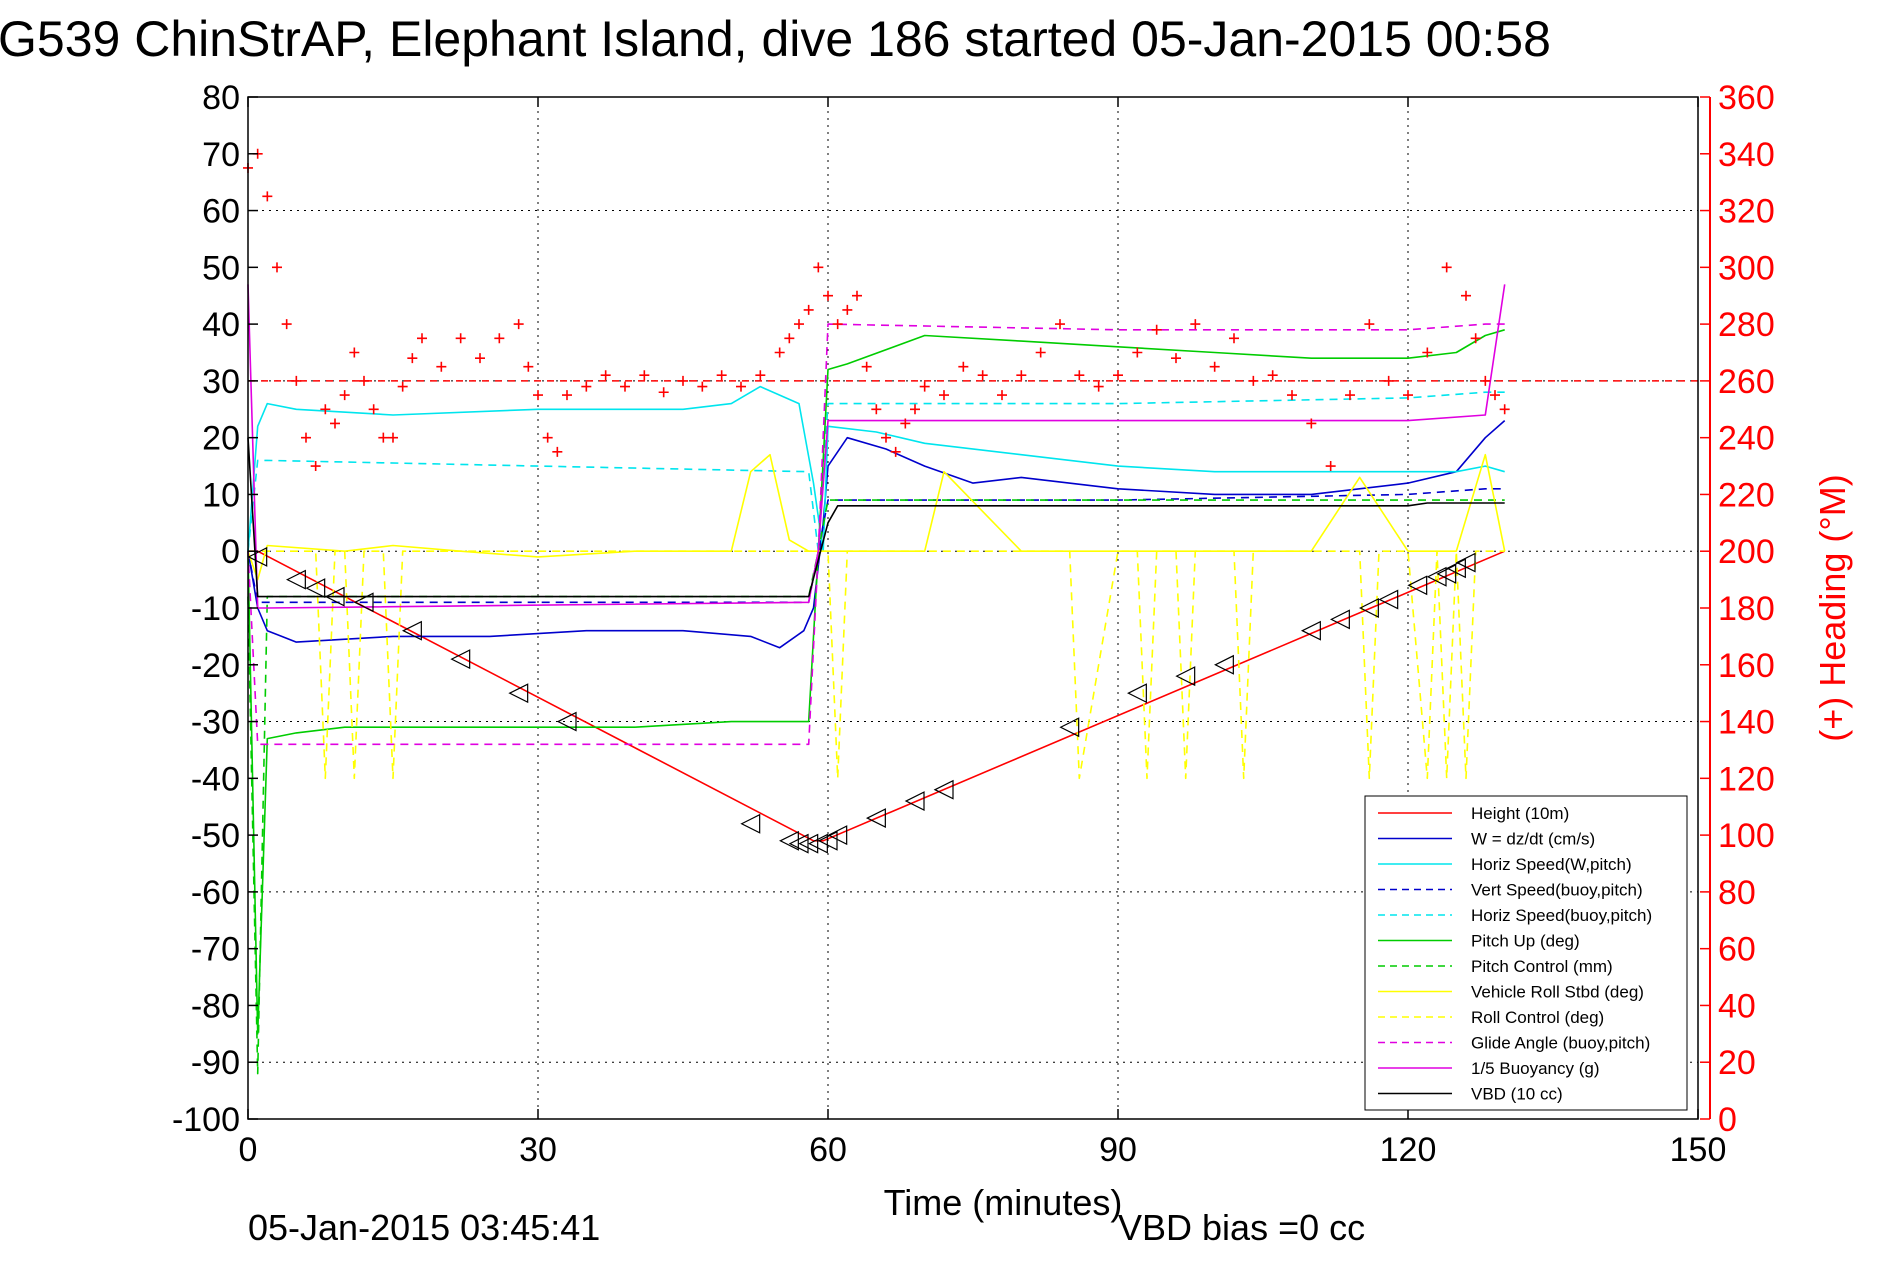  I want to click on y-tick-label: -60, so click(215, 893).